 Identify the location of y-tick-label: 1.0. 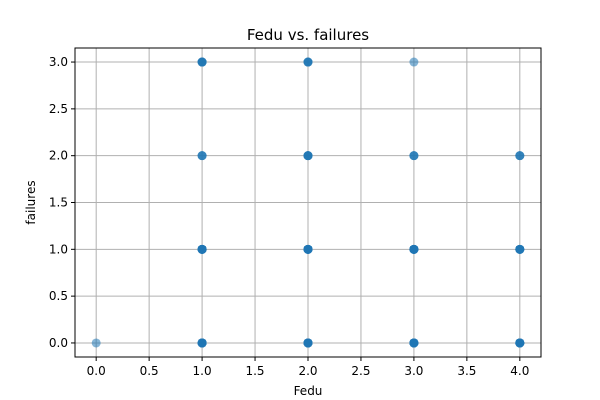
(58, 249).